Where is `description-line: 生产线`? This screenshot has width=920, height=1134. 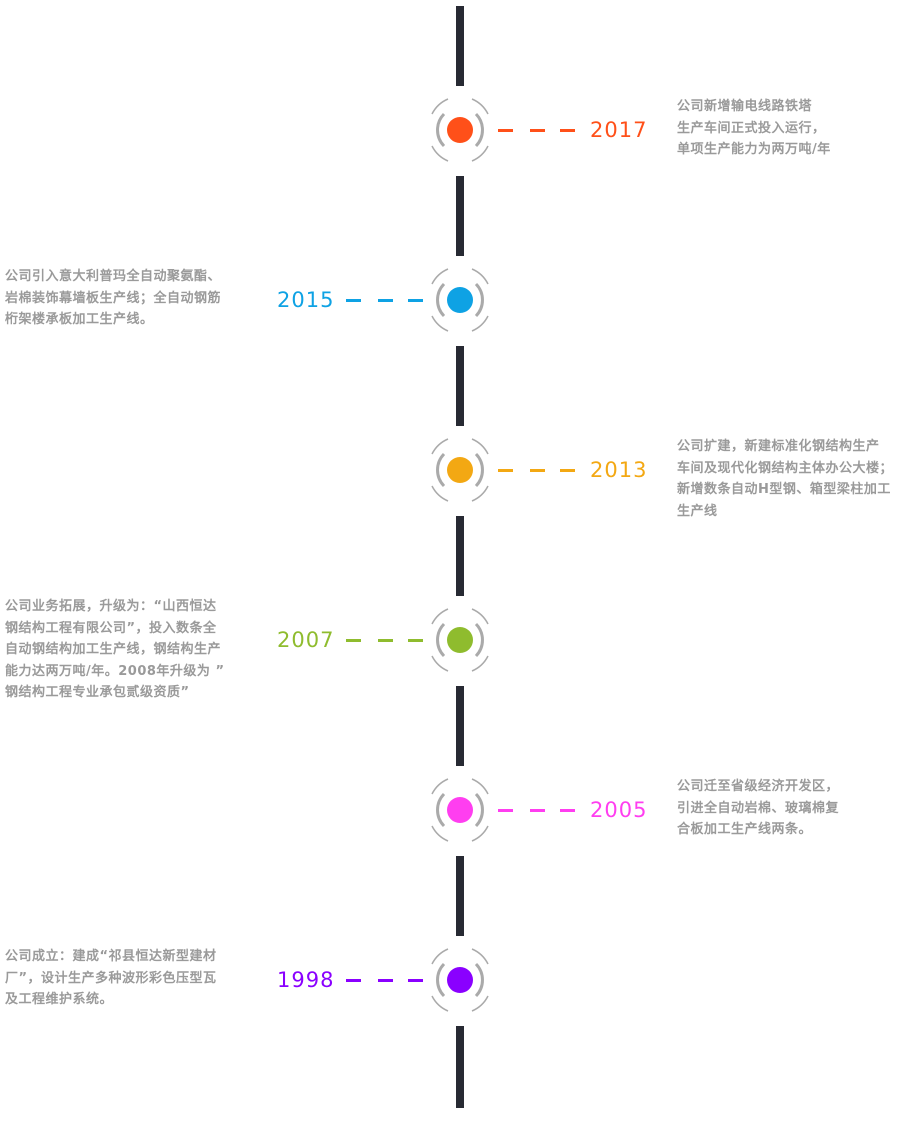 description-line: 生产线 is located at coordinates (697, 511).